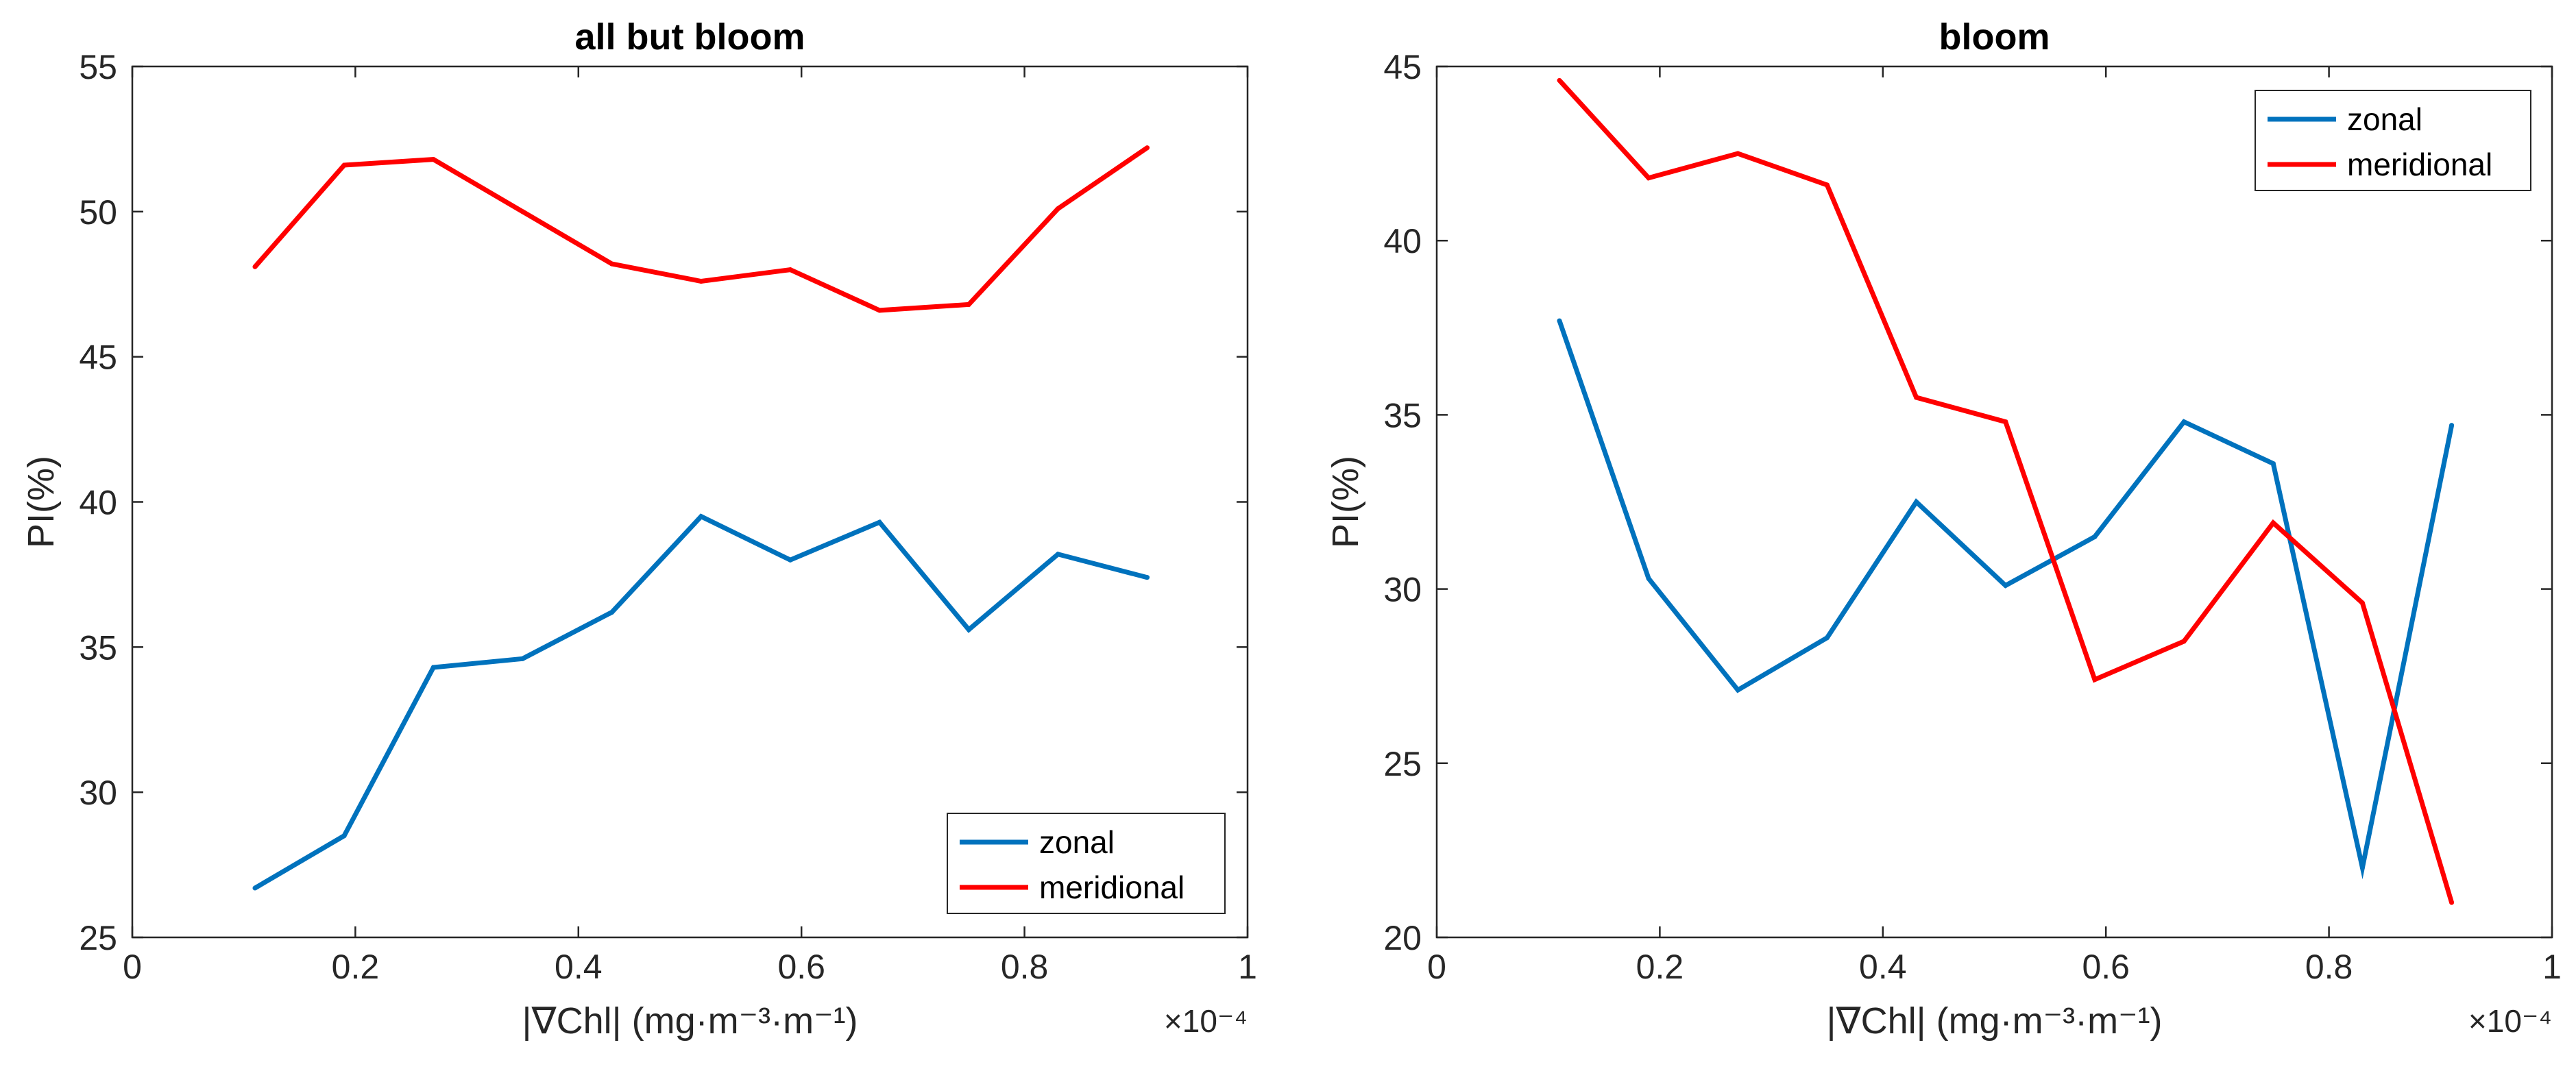 This screenshot has height=1071, width=2576. I want to click on y-tick-label: 20, so click(1402, 938).